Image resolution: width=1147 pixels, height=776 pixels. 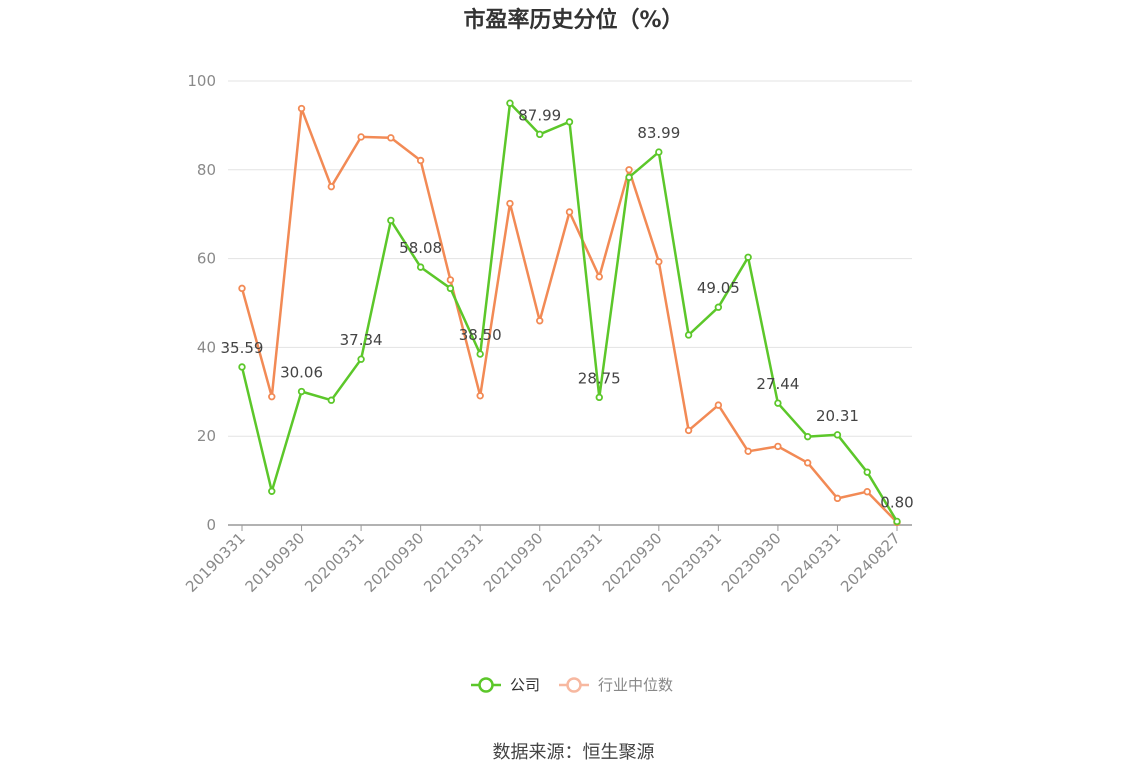 I want to click on x-tick-label: 20230930, so click(x=751, y=562).